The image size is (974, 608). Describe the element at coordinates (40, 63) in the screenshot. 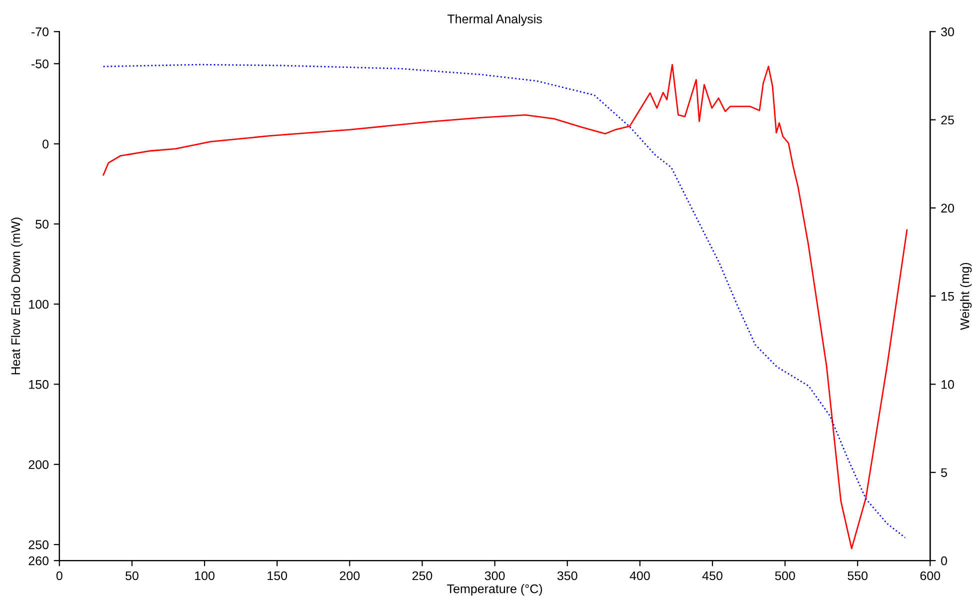

I see `y-tick-label: -50` at that location.